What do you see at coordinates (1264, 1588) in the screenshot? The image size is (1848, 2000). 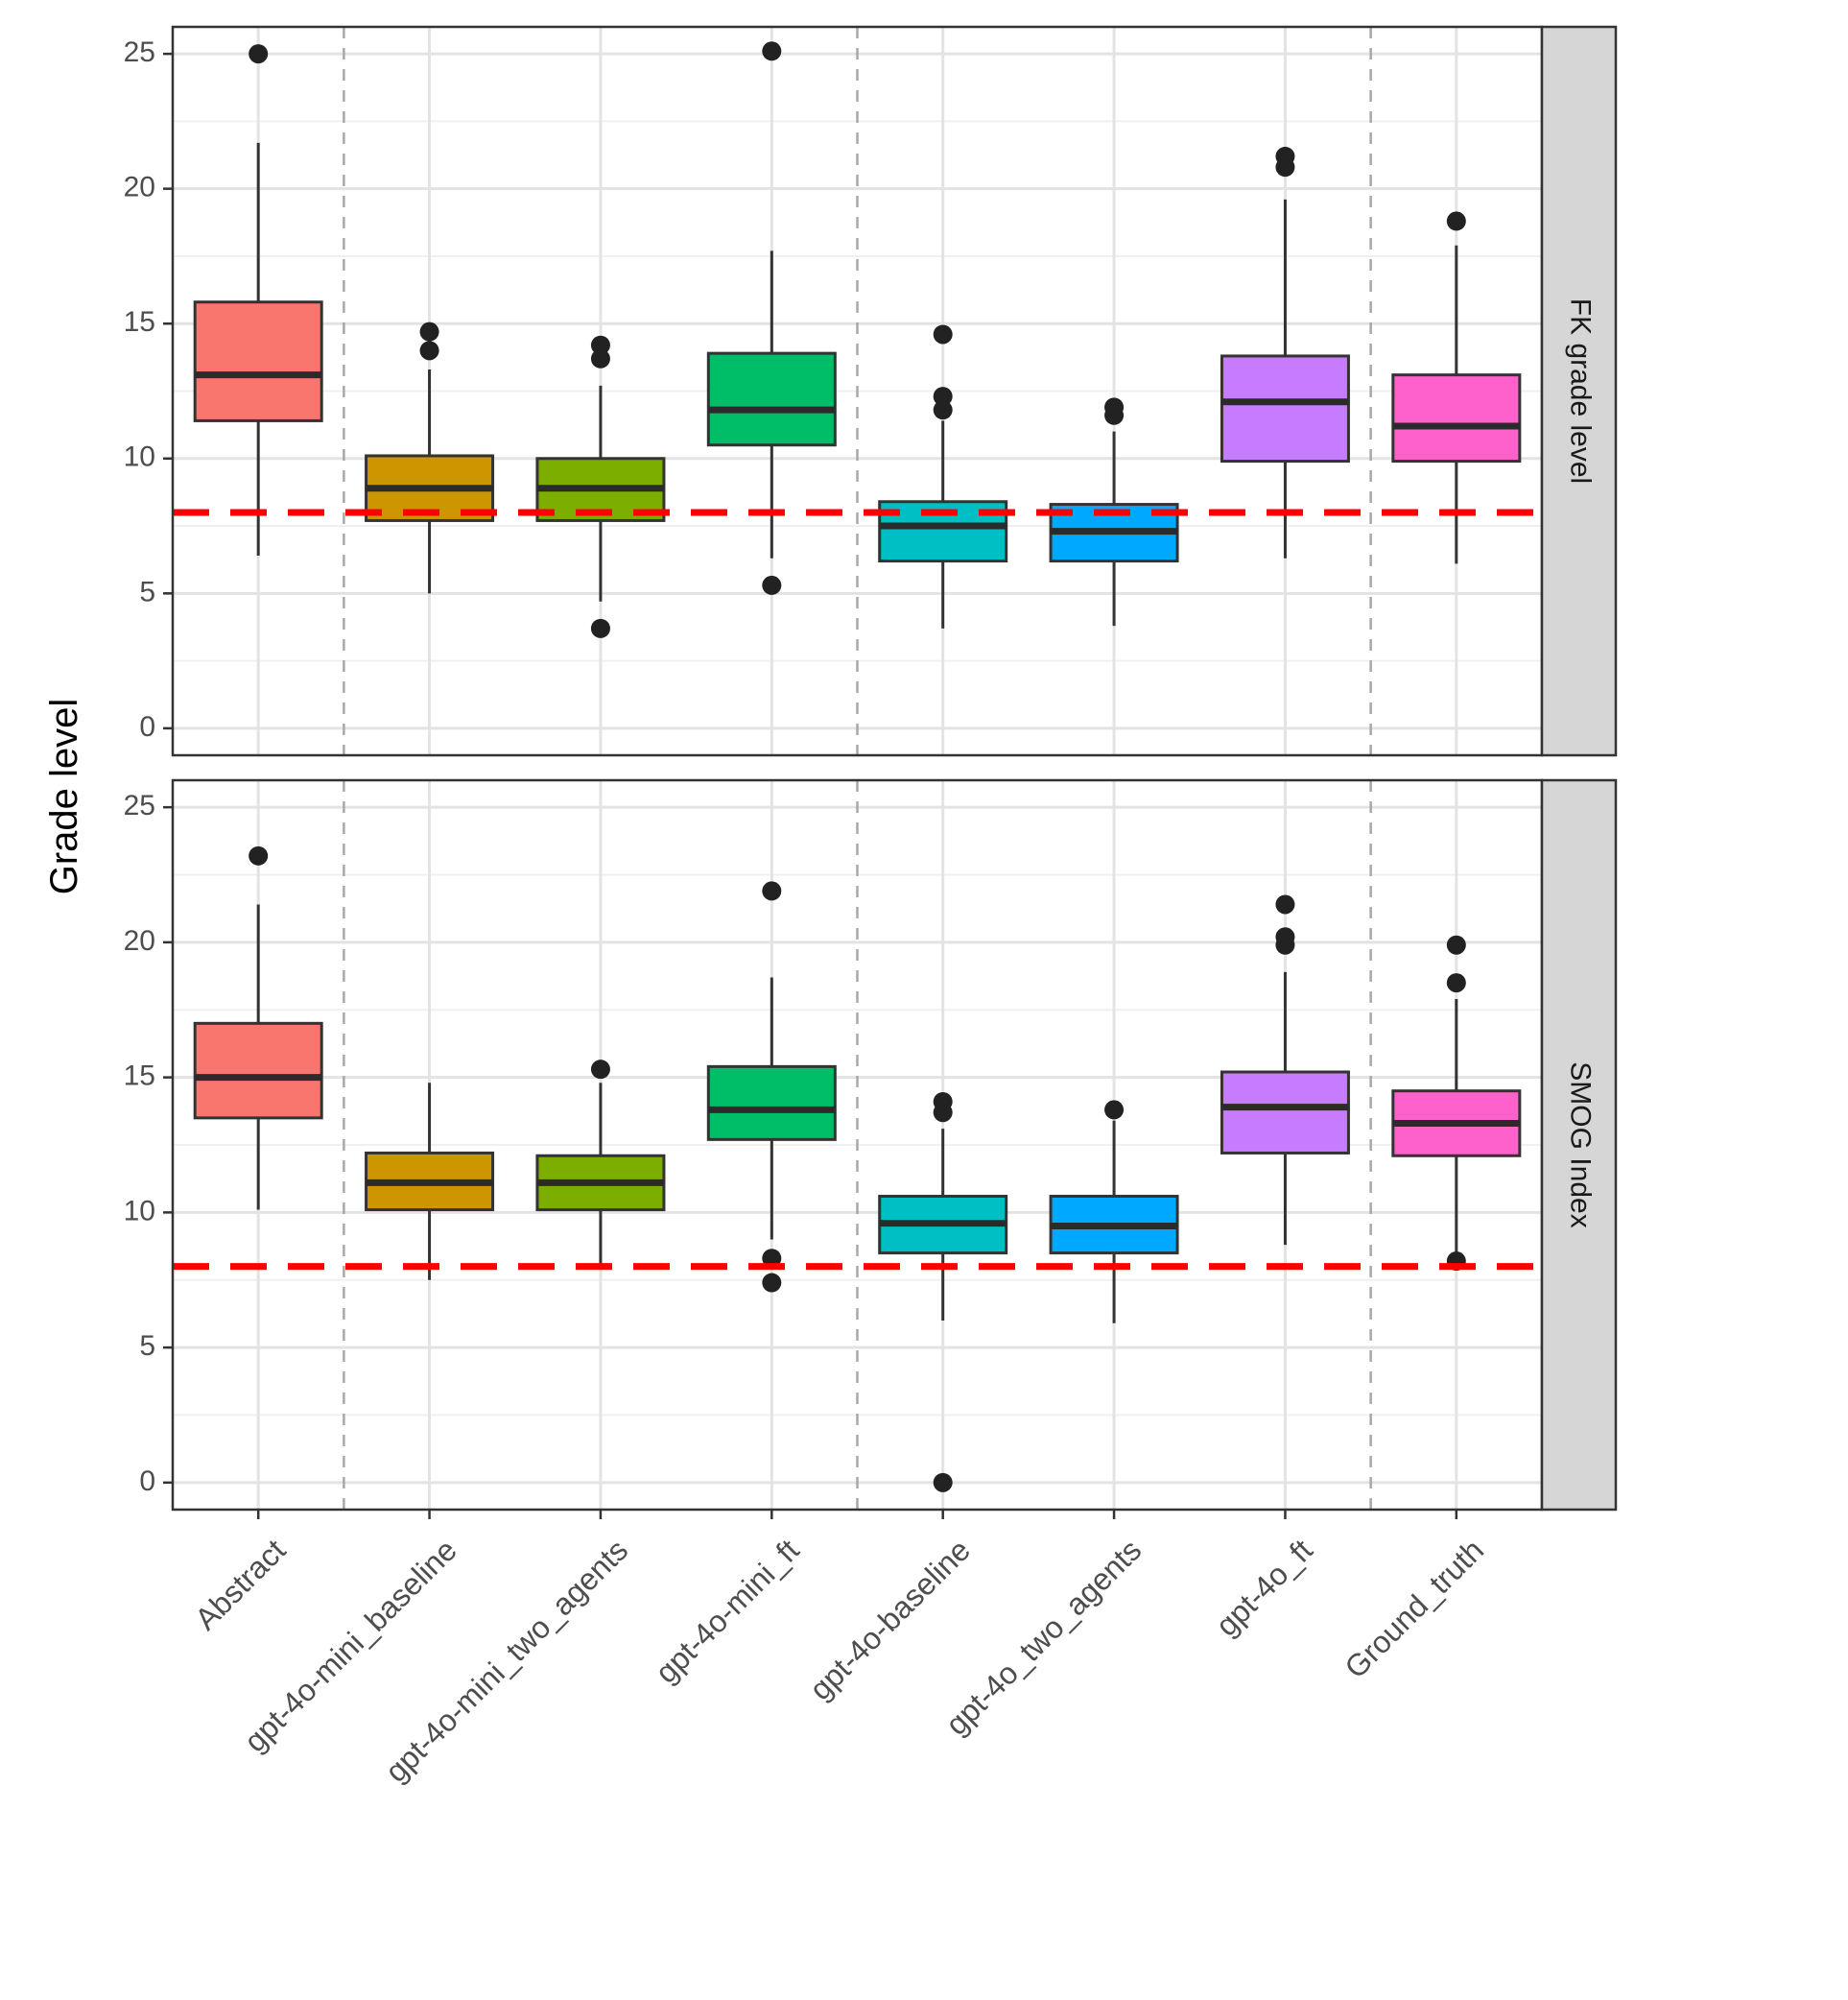 I see `x-tick-label: gpt-4o_ft` at bounding box center [1264, 1588].